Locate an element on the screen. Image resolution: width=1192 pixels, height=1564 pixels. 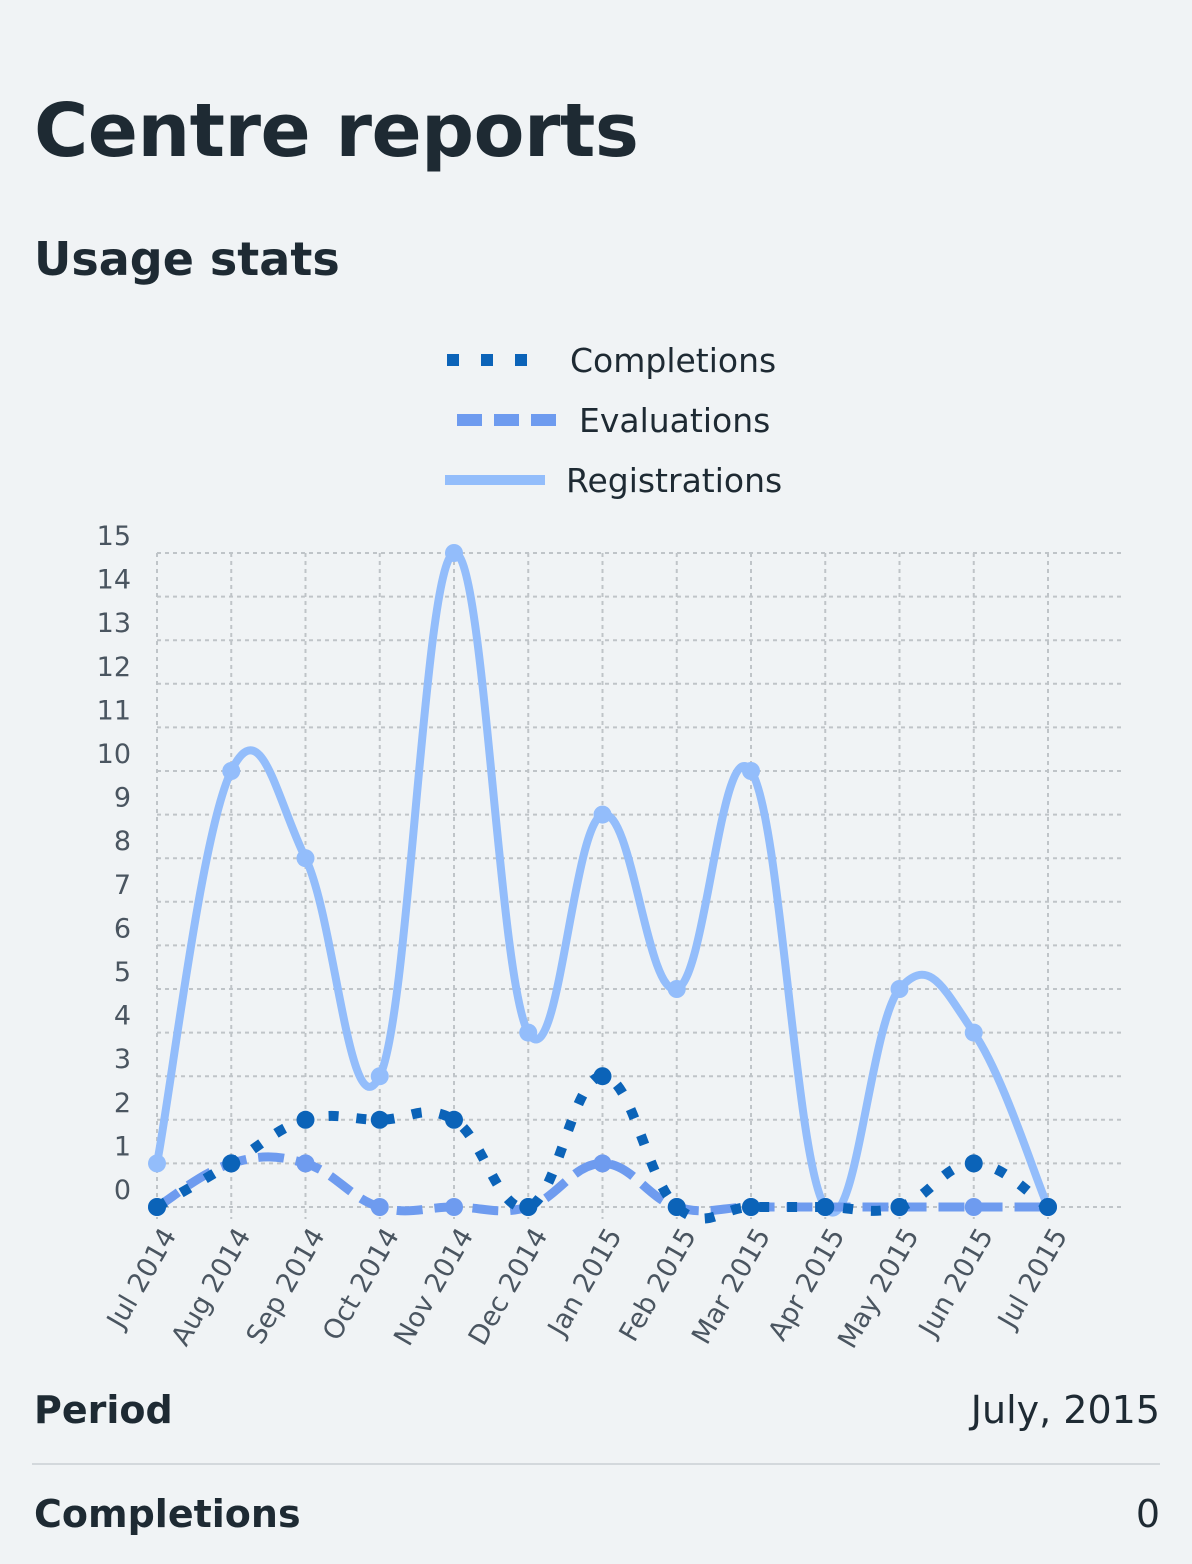
x-tick-label: Jul 2014 is located at coordinates (141, 1279).